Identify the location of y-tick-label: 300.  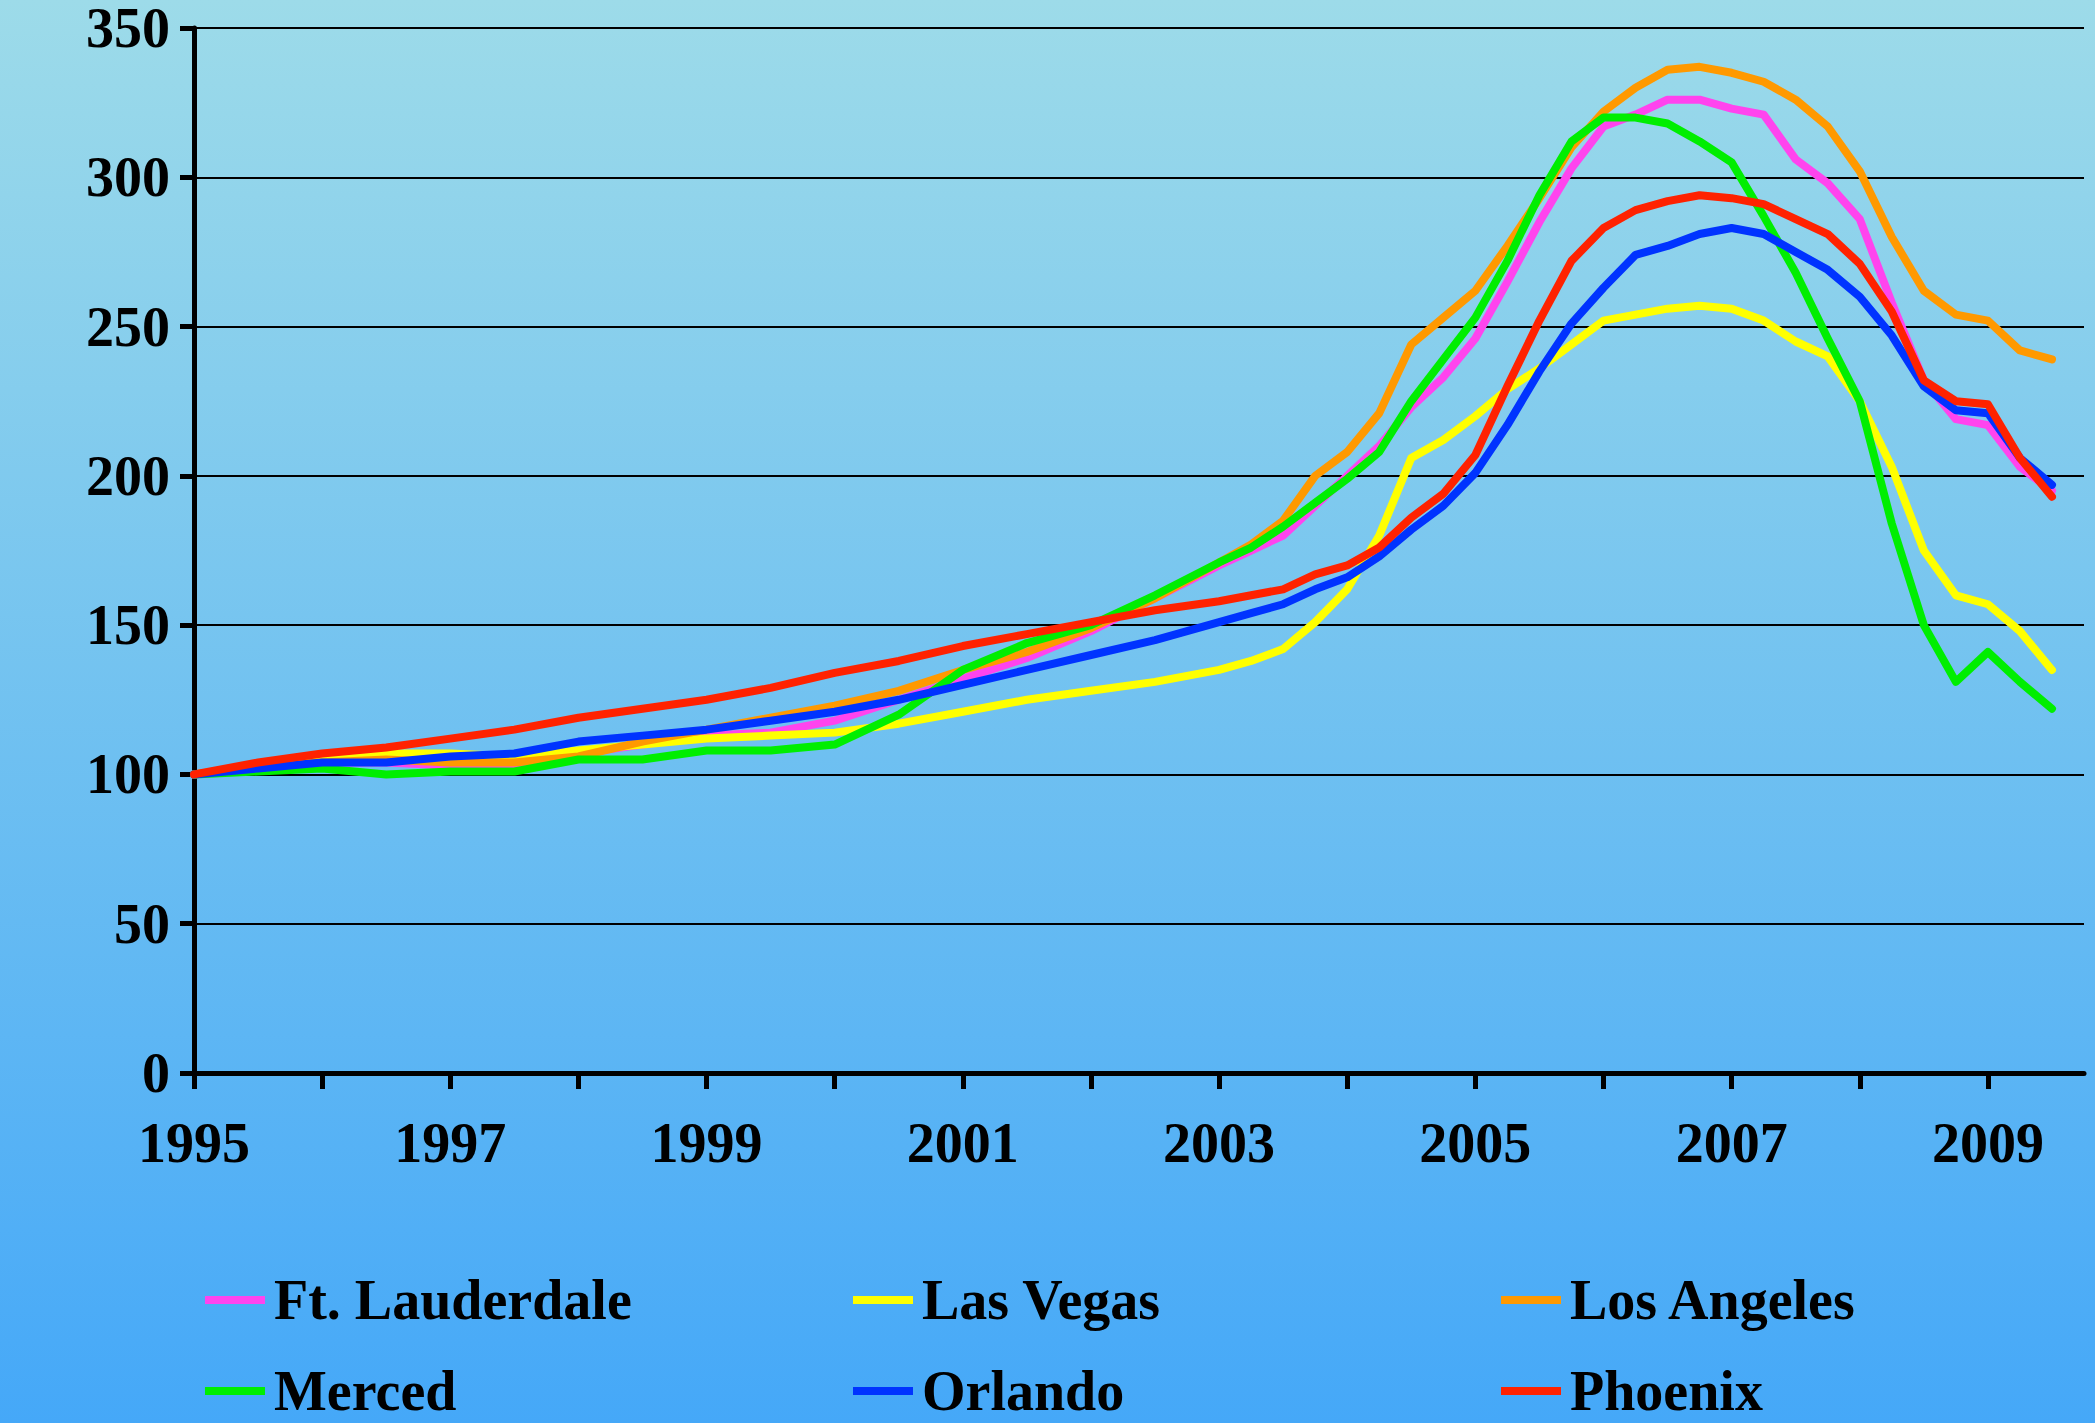
(128, 177).